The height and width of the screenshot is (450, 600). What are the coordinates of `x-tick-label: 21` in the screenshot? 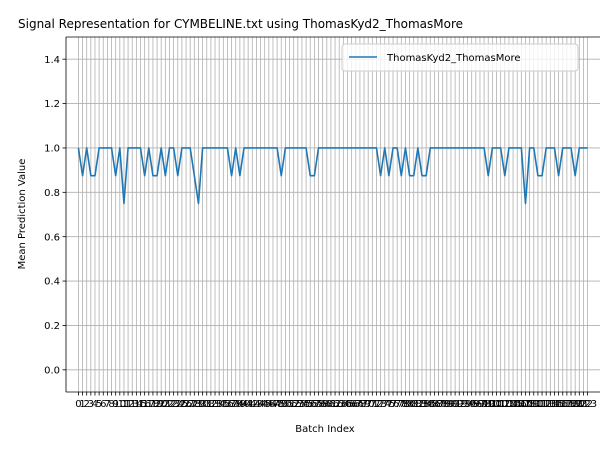 It's located at (165, 404).